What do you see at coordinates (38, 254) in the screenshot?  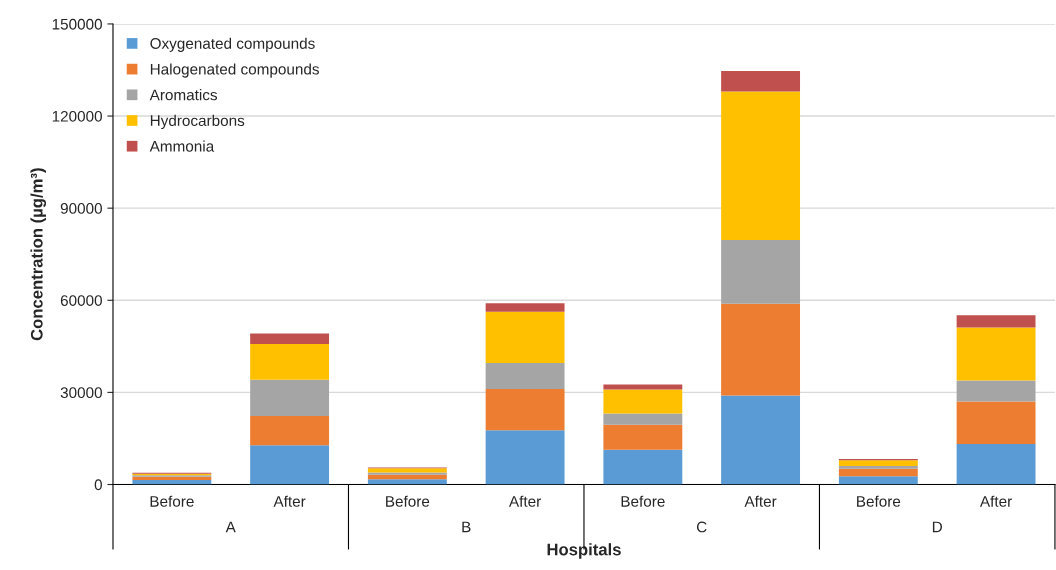 I see `y-axis-title: Concentration (µg/m³)` at bounding box center [38, 254].